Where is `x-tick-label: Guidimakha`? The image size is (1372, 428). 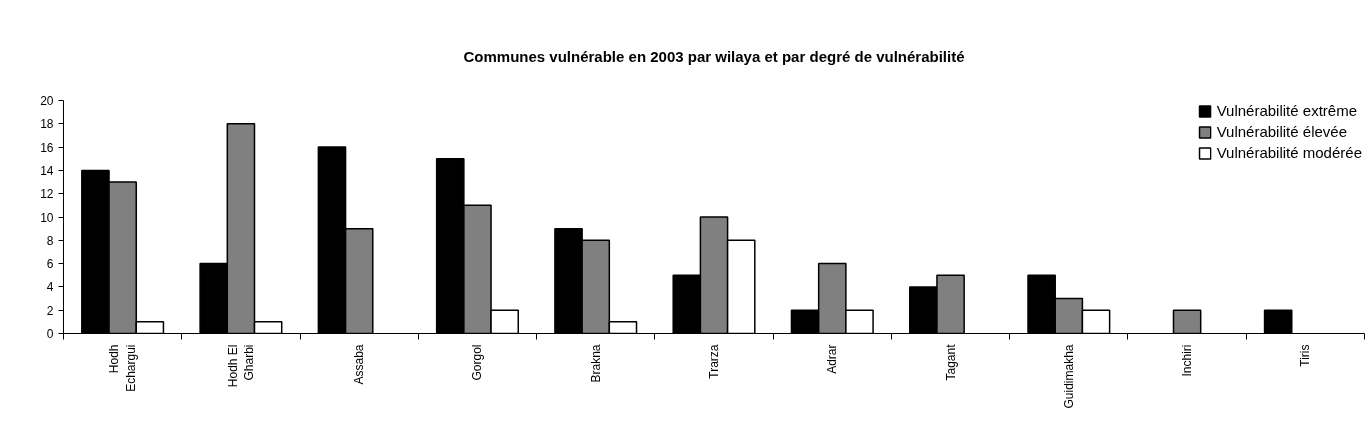 x-tick-label: Guidimakha is located at coordinates (1068, 376).